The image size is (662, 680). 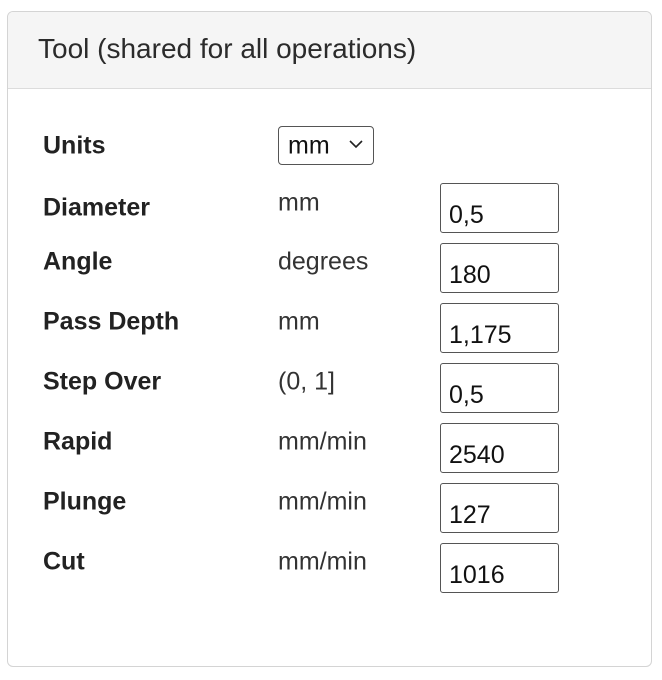 I want to click on units-row: Units mm, so click(x=329, y=145).